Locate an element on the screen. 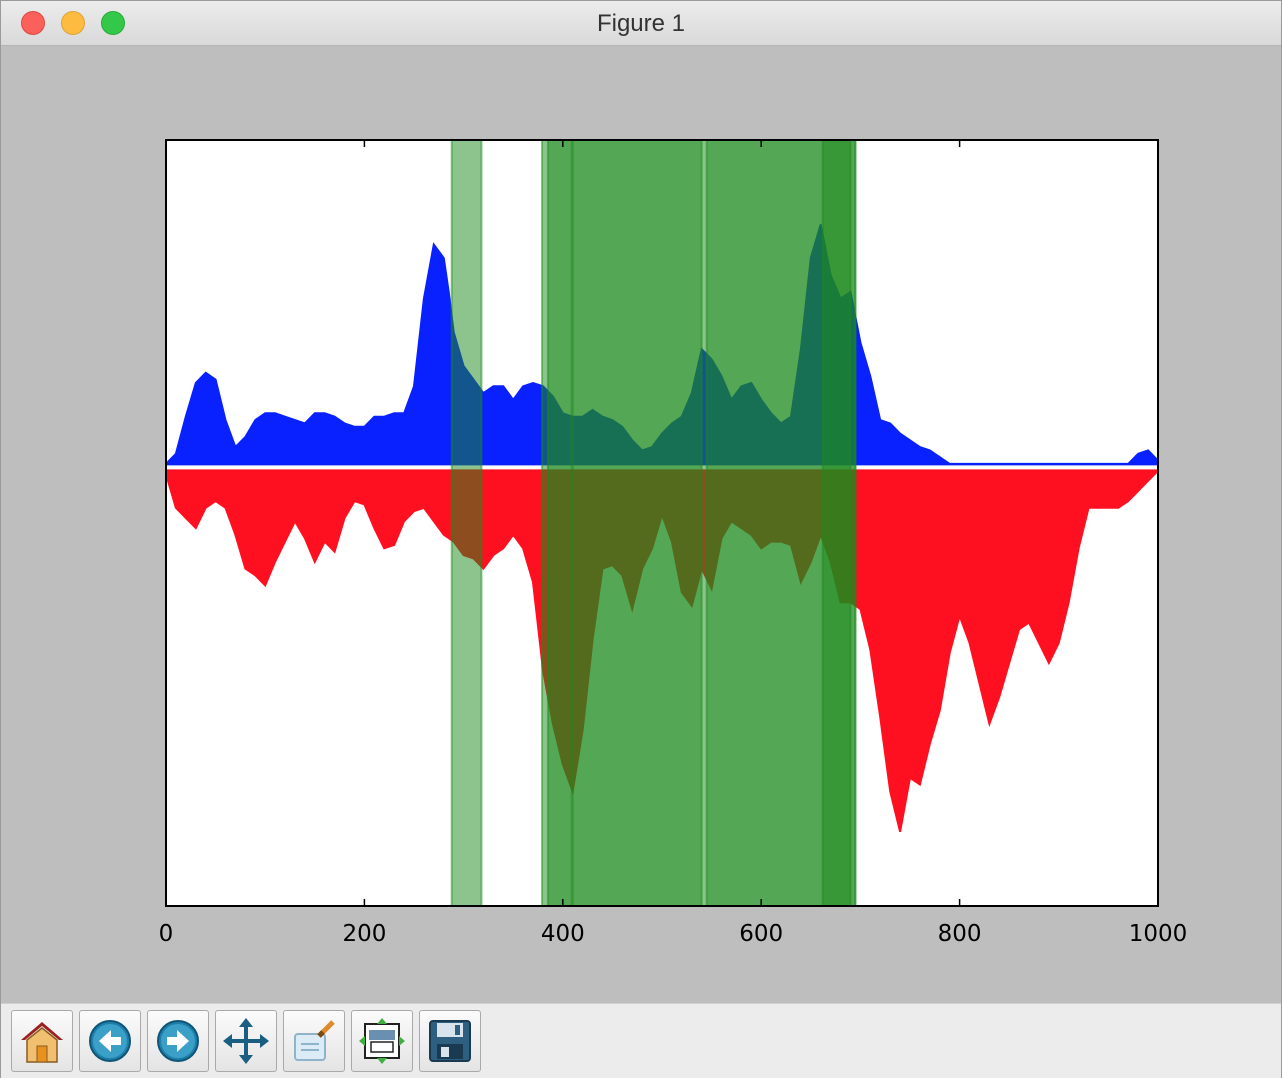  title-bar: Figure 1 is located at coordinates (641, 23).